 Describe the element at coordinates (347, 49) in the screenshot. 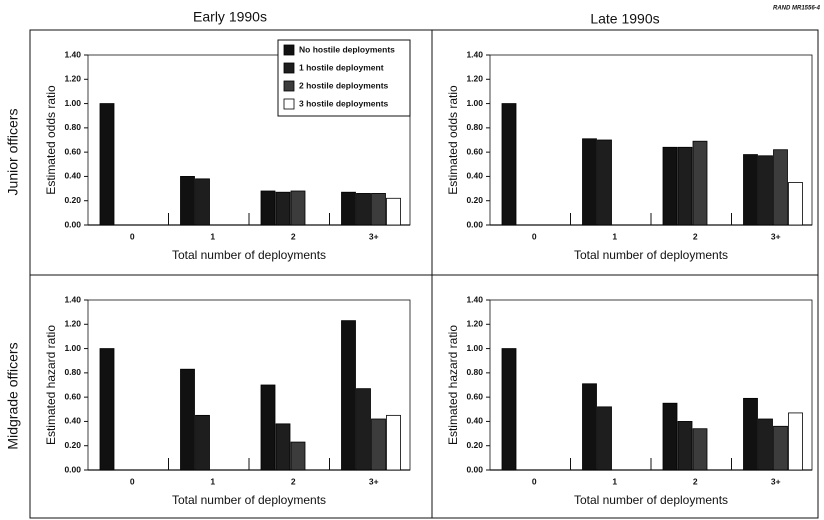

I see `legend-label: No hostile deployments` at that location.